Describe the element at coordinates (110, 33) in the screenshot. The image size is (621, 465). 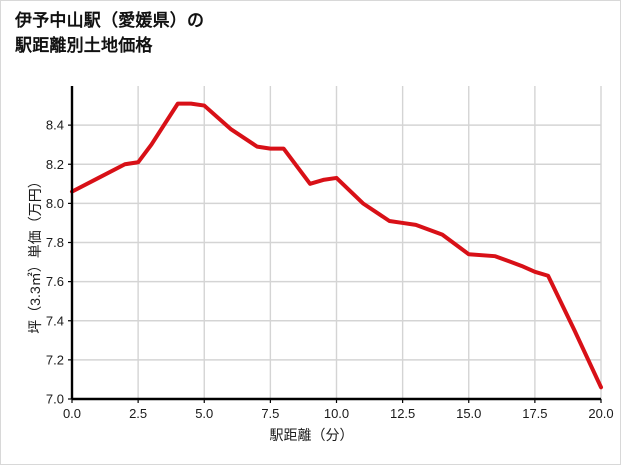
I see `page-title: 伊予中山駅（愛媛県）の 駅距離別土地価格` at that location.